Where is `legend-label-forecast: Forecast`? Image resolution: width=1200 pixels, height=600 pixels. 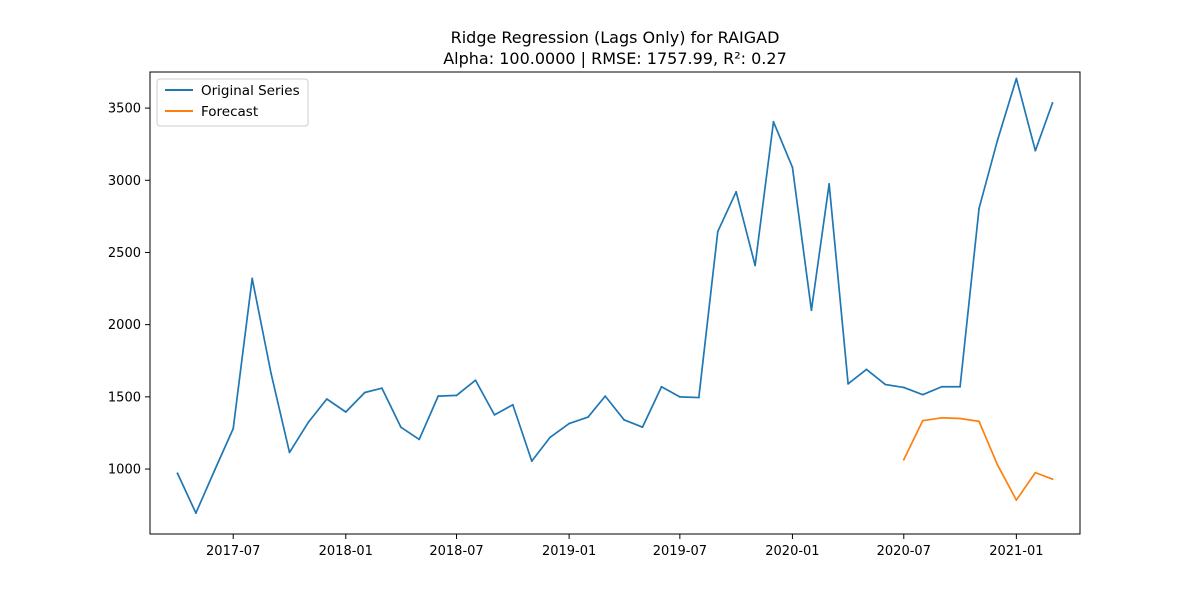 legend-label-forecast: Forecast is located at coordinates (229, 112).